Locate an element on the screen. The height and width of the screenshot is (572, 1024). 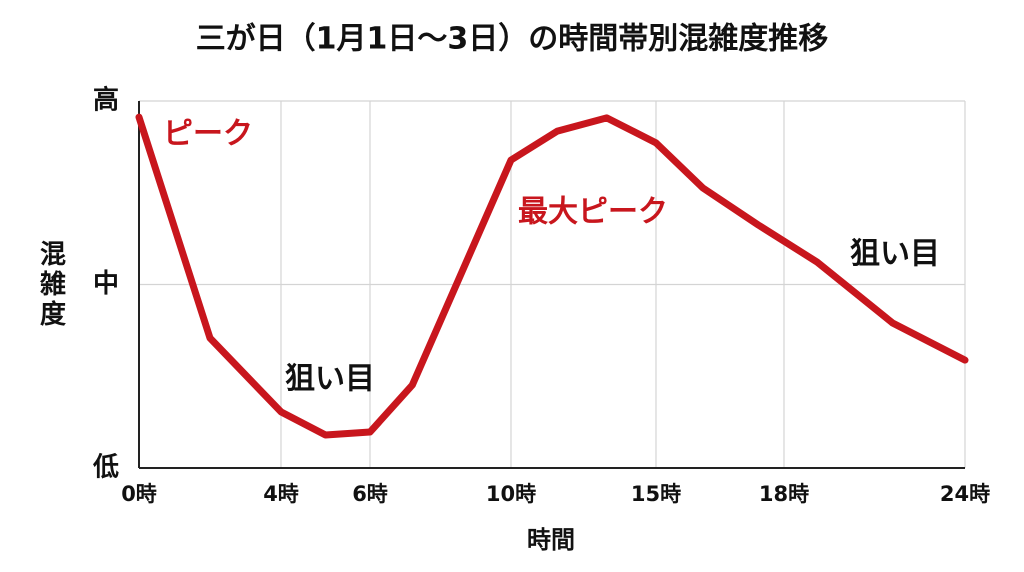
y-tick-label: 高 is located at coordinates (106, 100).